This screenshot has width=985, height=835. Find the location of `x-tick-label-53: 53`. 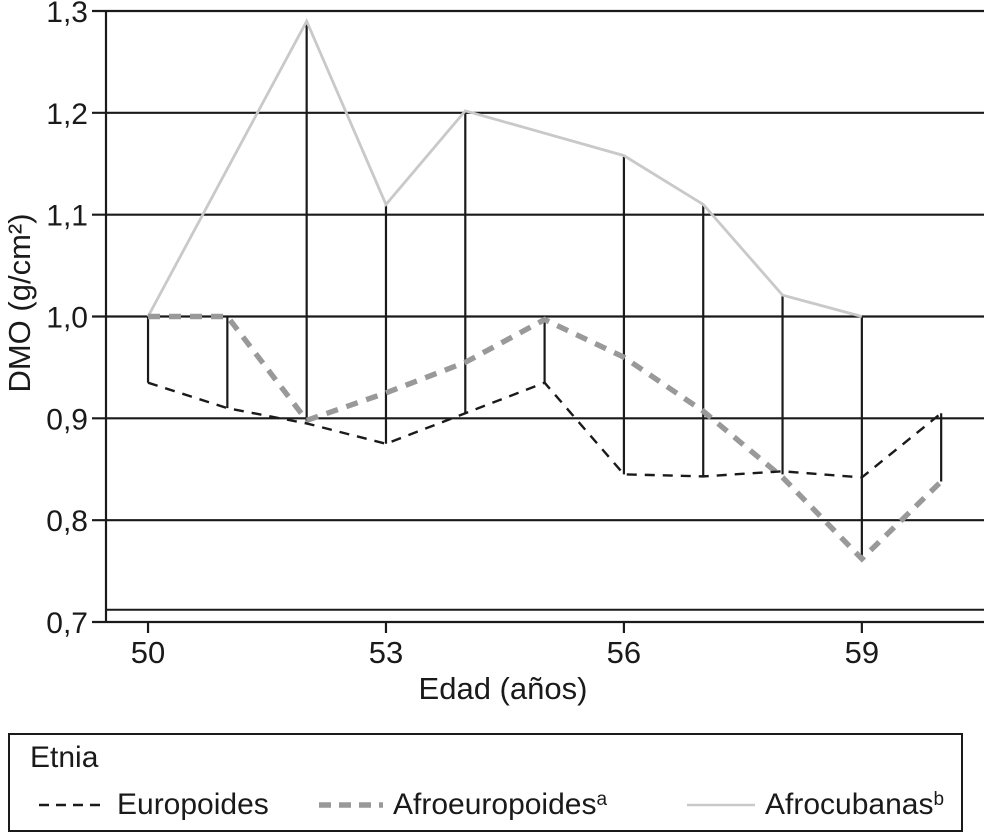

x-tick-label-53: 53 is located at coordinates (386, 652).